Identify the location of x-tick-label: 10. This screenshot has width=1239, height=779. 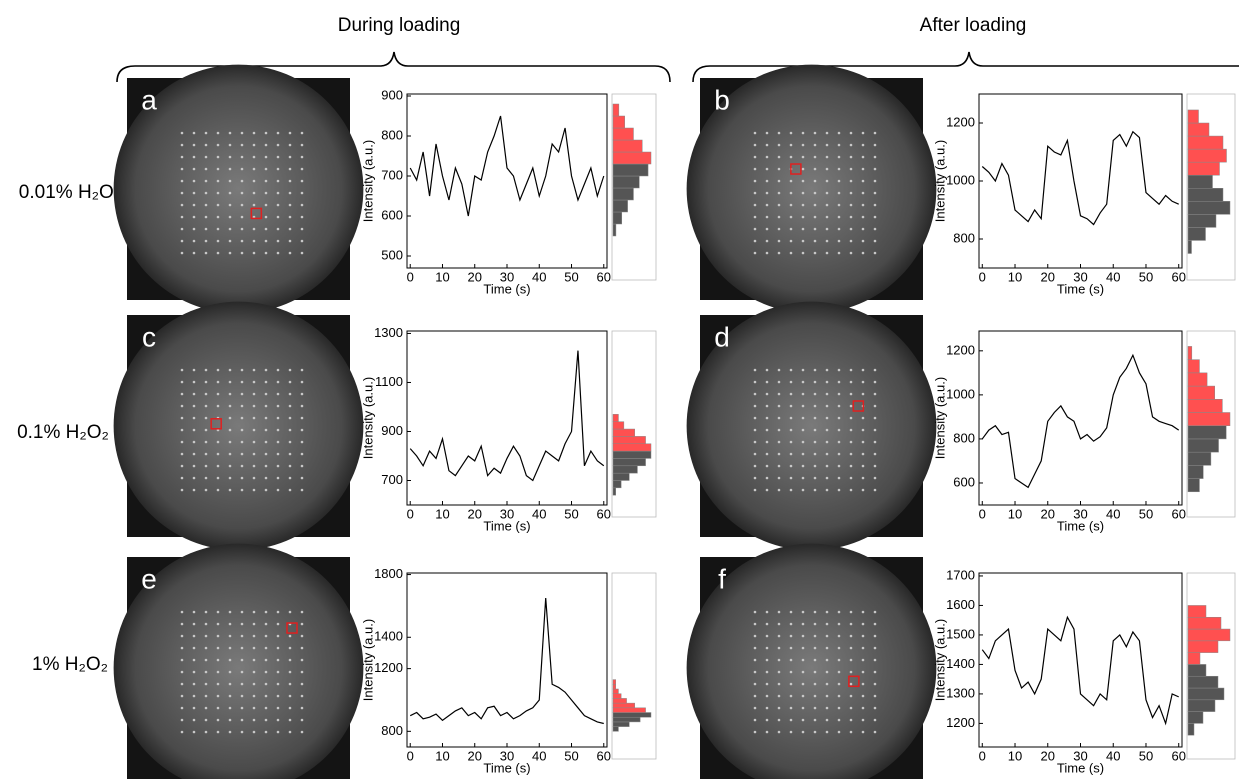
(442, 513).